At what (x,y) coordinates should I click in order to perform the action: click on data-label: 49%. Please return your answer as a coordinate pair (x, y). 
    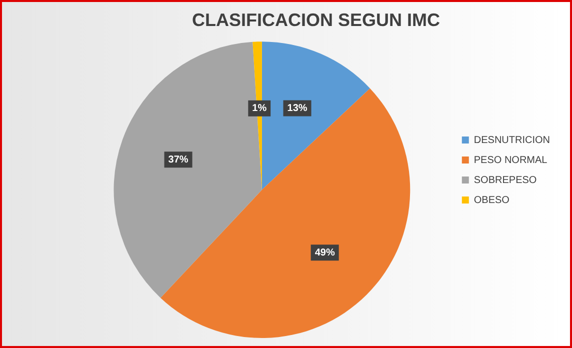
    Looking at the image, I should click on (324, 252).